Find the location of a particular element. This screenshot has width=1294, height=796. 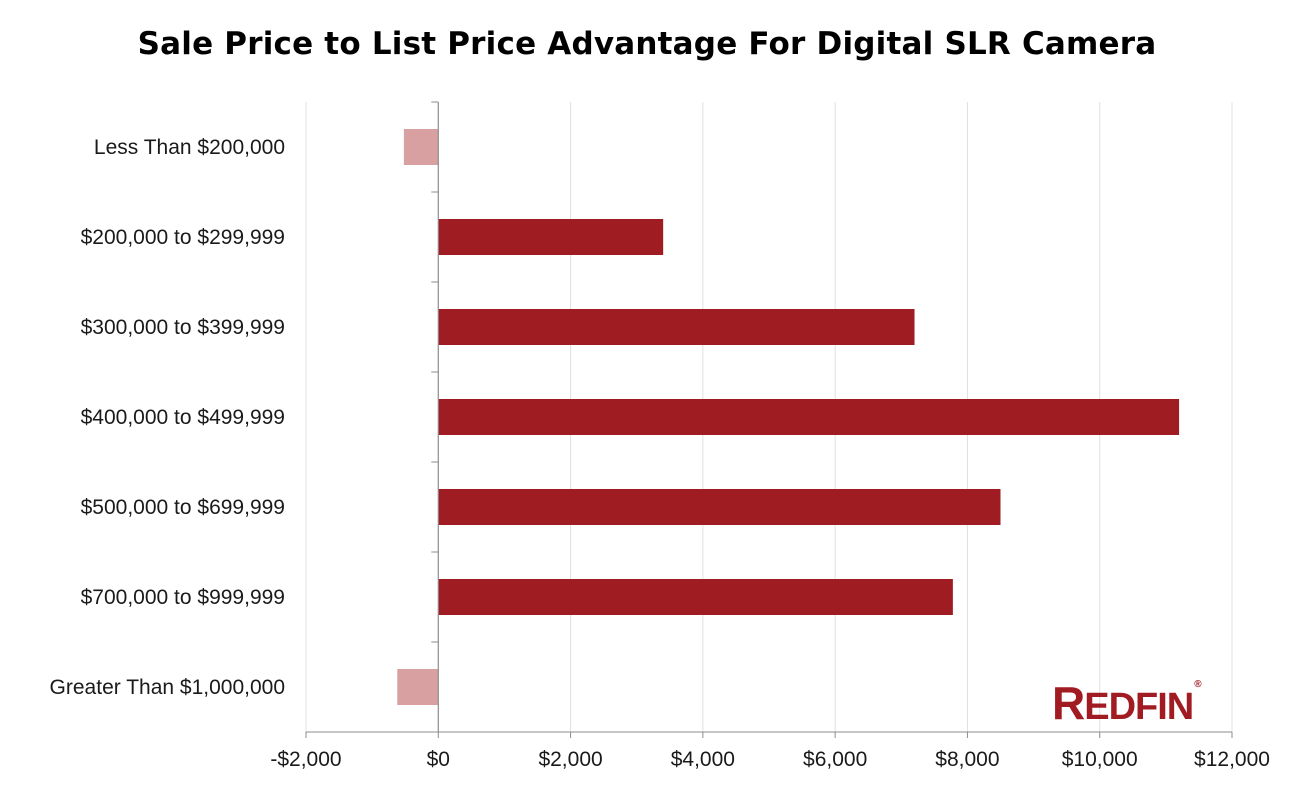

x-tick-label: $12,000 is located at coordinates (1232, 759).